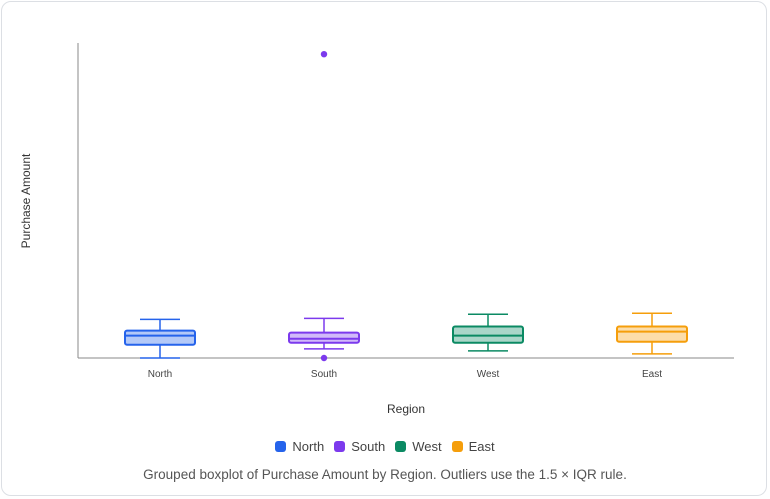 This screenshot has width=770, height=499. Describe the element at coordinates (160, 374) in the screenshot. I see `x-tick-label: North` at that location.